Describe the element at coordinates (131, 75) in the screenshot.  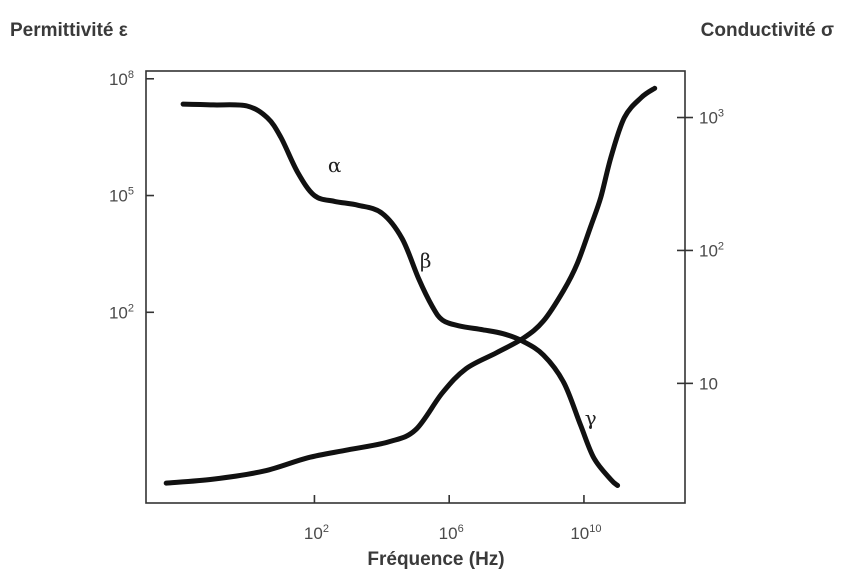
I see `y-left-tick-label-0-exponent: 8` at that location.